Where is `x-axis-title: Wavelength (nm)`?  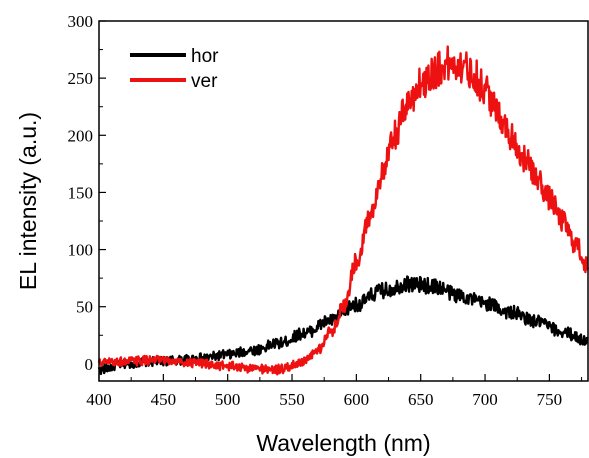
x-axis-title: Wavelength (nm) is located at coordinates (343, 443).